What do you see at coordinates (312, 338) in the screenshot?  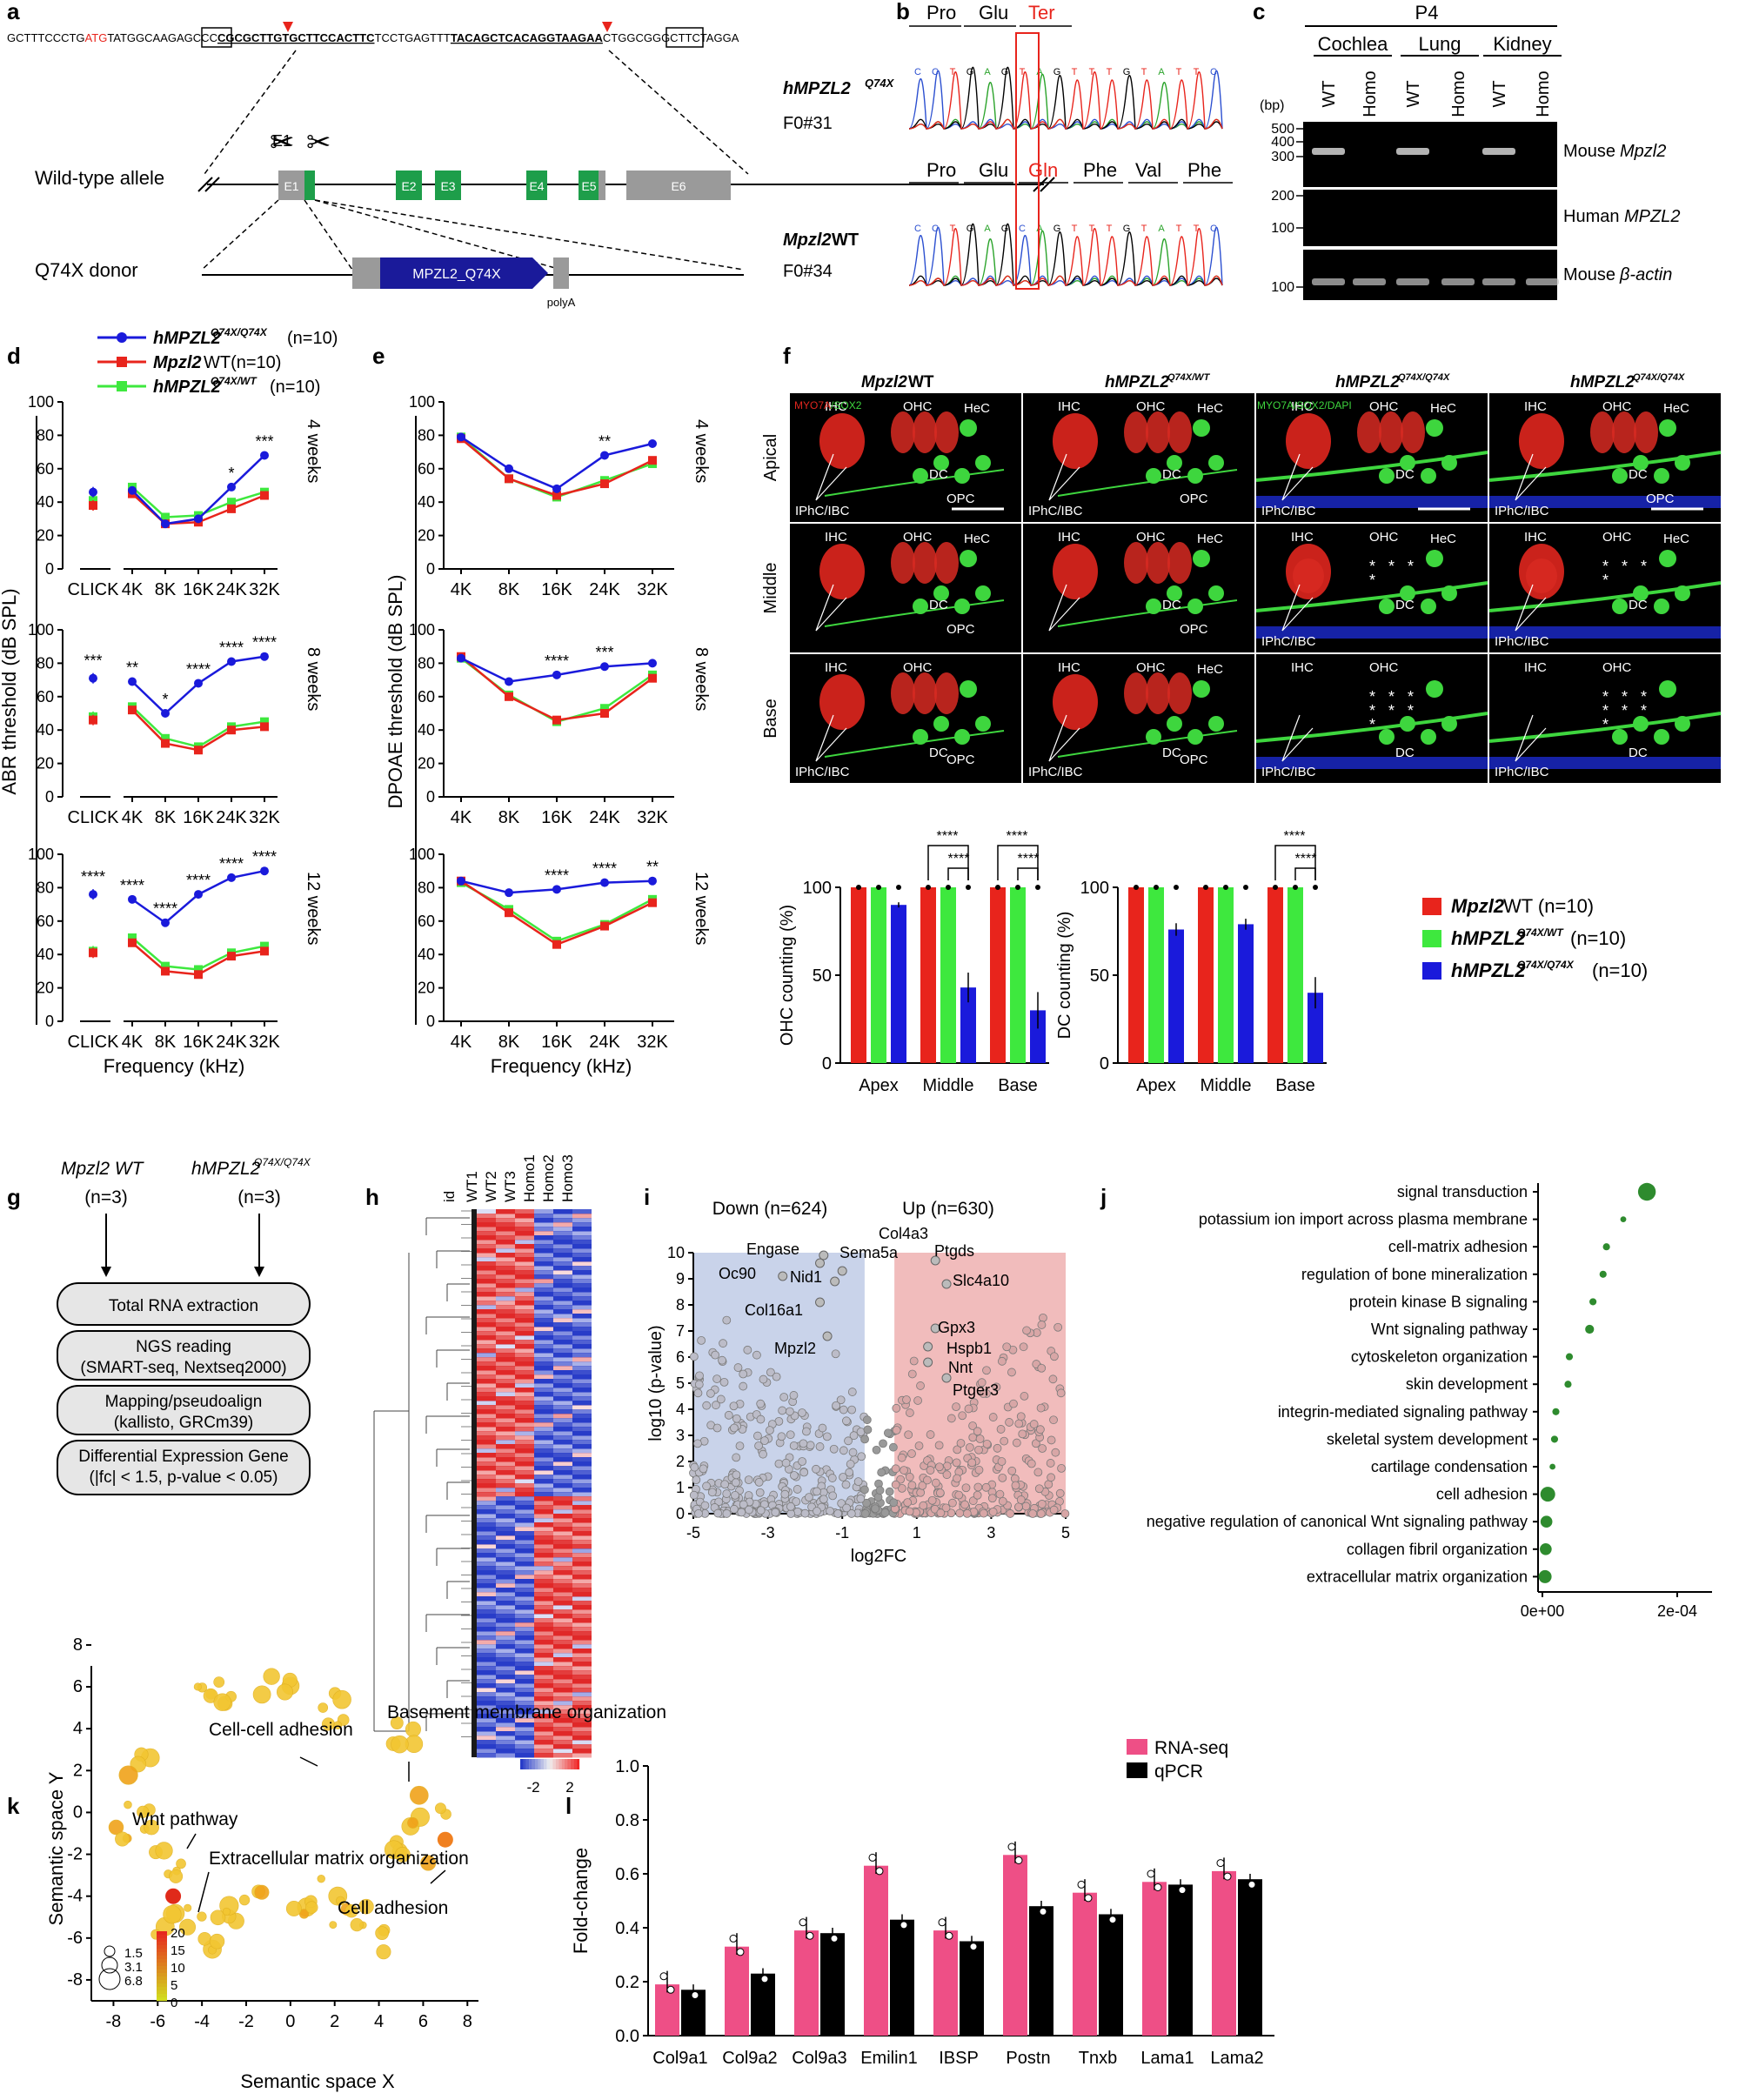 I see `legend-rest: (n=10)` at bounding box center [312, 338].